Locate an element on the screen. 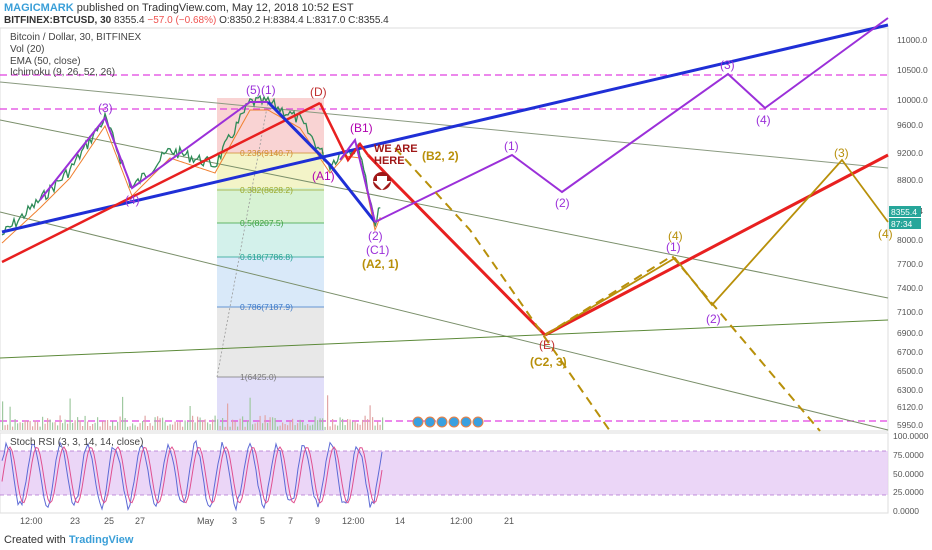 The height and width of the screenshot is (550, 932). trendline-red-upper is located at coordinates (161, 182).